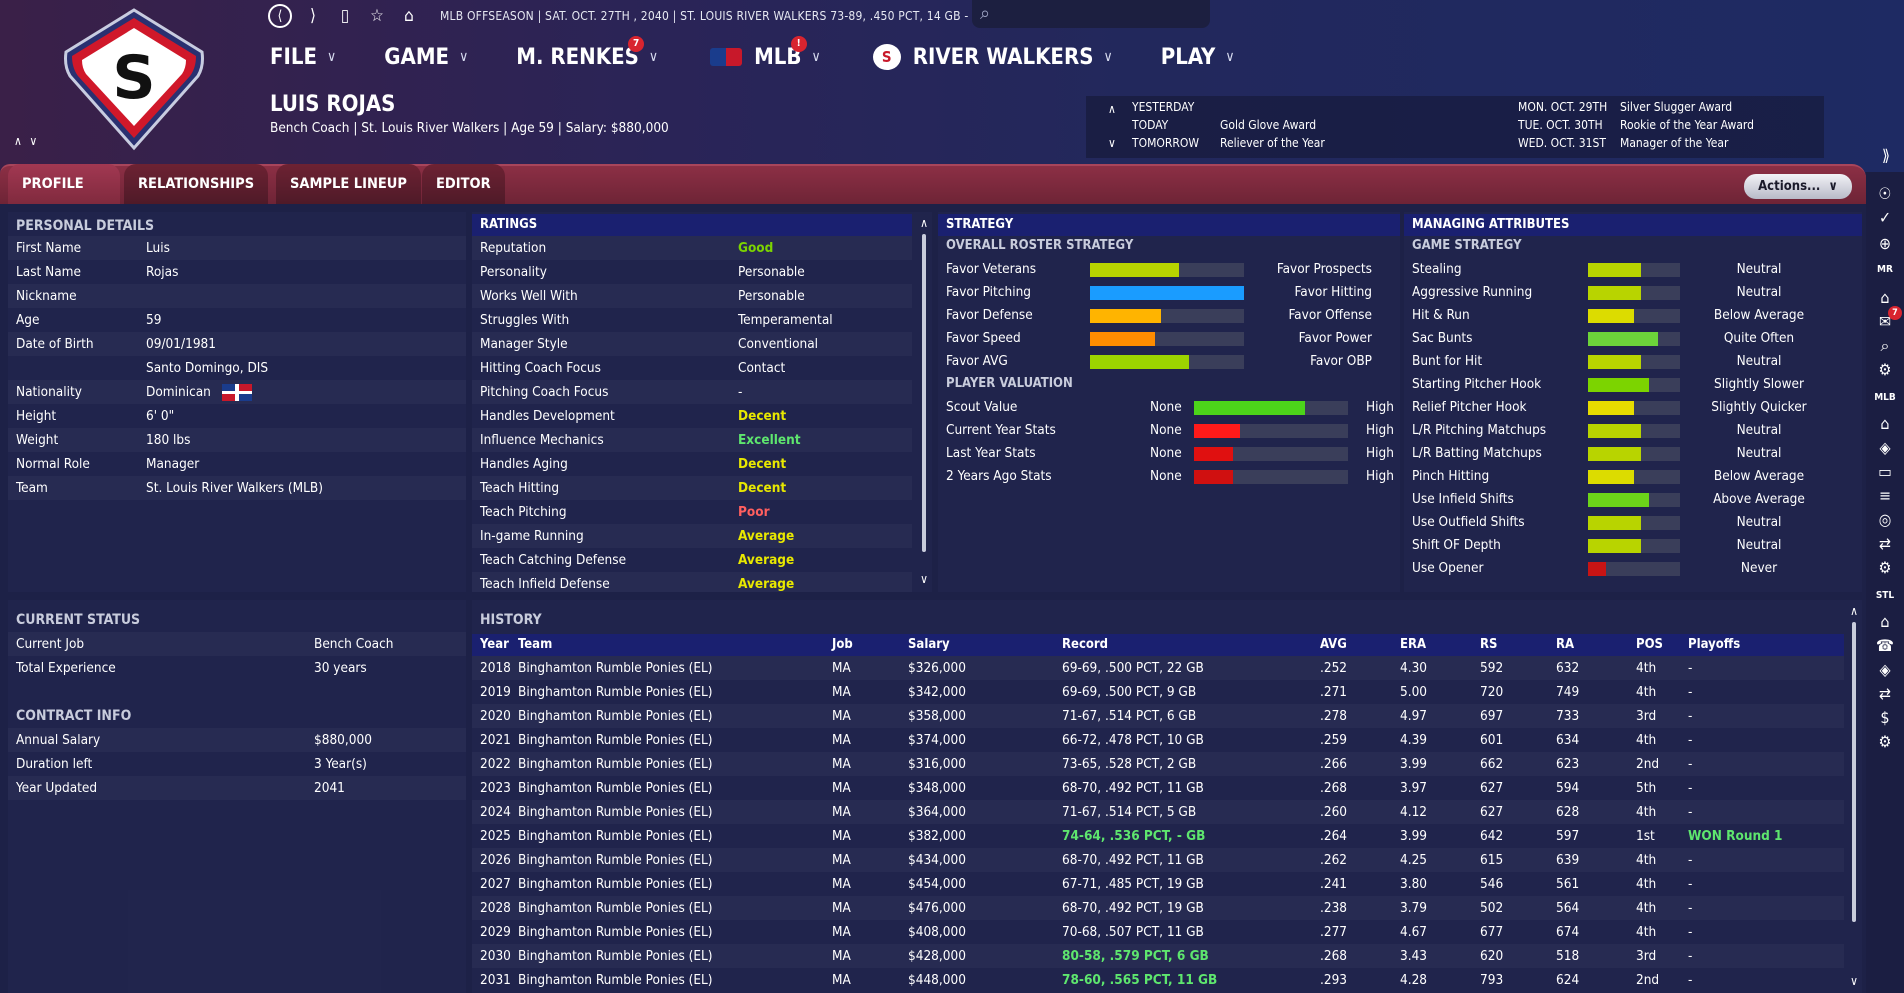 This screenshot has width=1904, height=993. What do you see at coordinates (1885, 495) in the screenshot?
I see `stats-icon: ≡` at bounding box center [1885, 495].